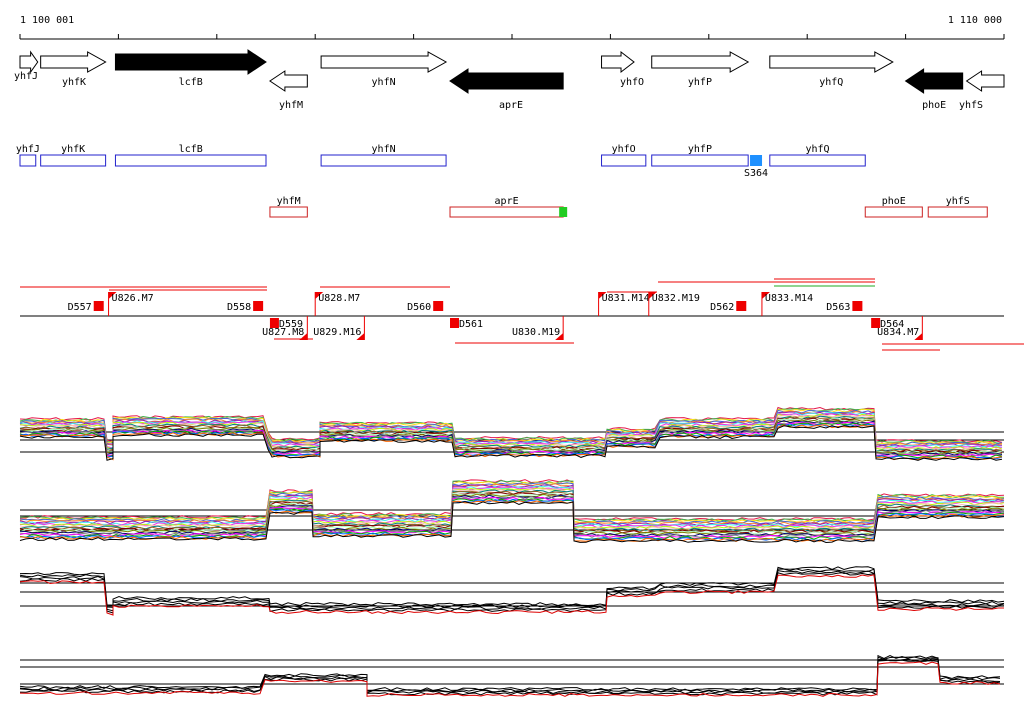  I want to click on sigma-site-label: S364, so click(756, 173).